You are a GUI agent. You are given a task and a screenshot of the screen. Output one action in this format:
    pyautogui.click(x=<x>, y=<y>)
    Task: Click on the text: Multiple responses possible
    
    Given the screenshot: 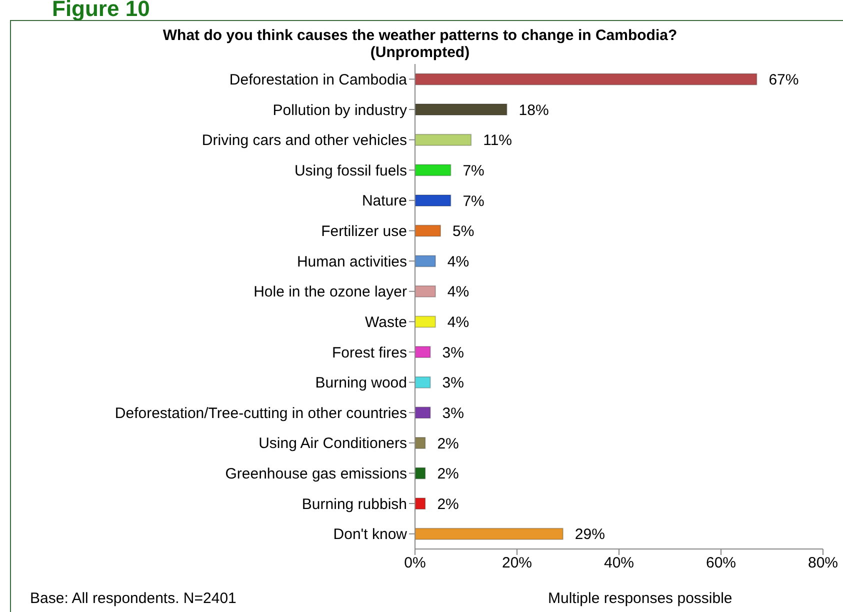 What is the action you would take?
    pyautogui.click(x=640, y=598)
    